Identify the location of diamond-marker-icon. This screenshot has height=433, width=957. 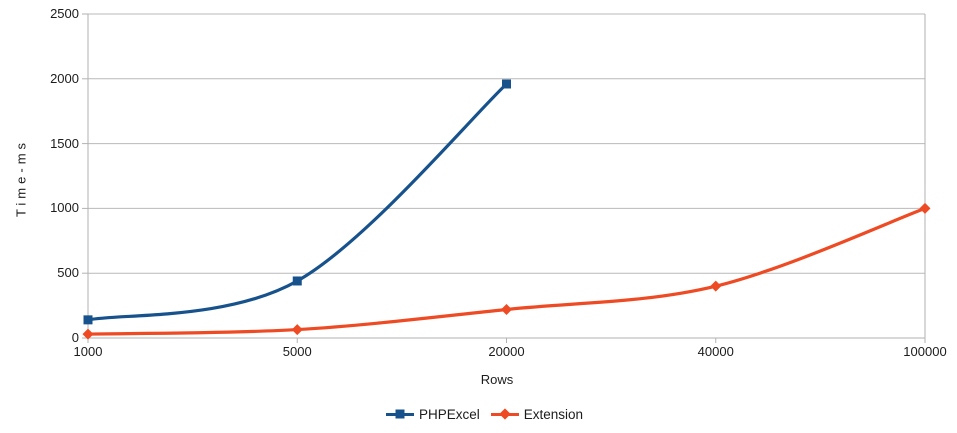
(505, 414).